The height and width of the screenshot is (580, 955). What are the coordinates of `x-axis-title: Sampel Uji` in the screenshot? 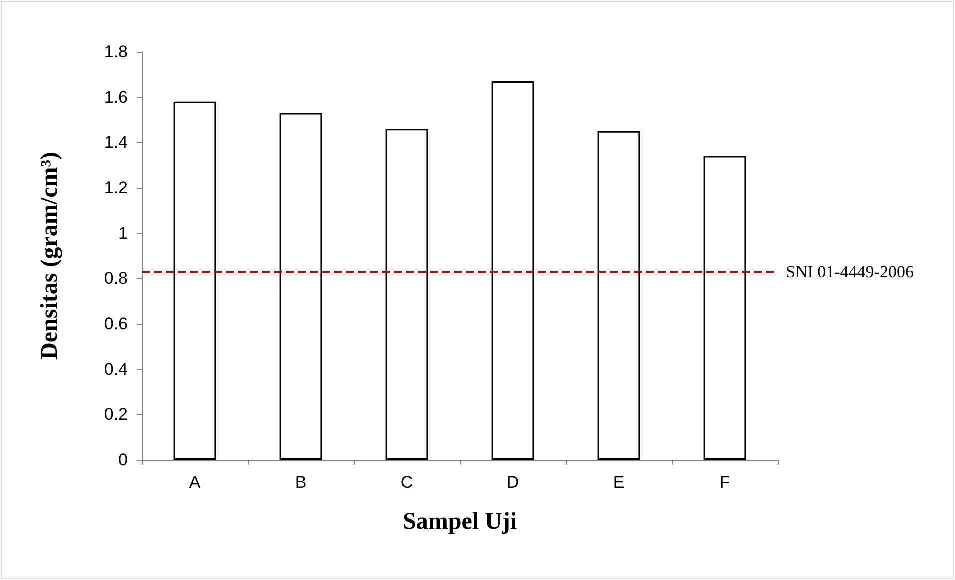 It's located at (460, 522).